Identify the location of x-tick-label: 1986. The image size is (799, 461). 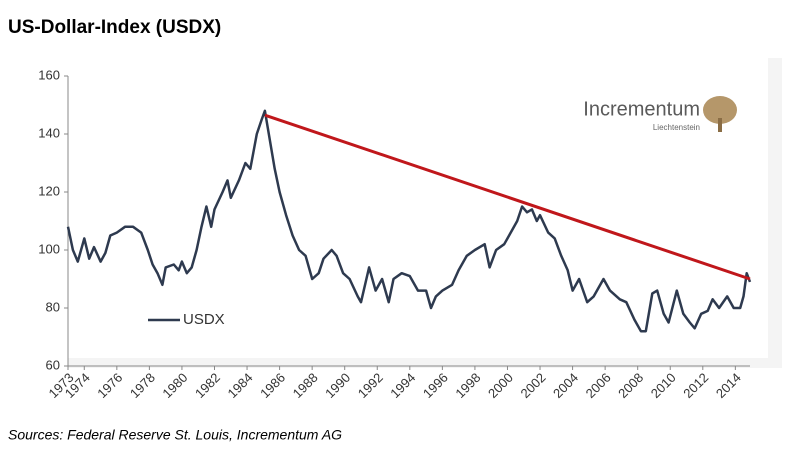
(272, 385).